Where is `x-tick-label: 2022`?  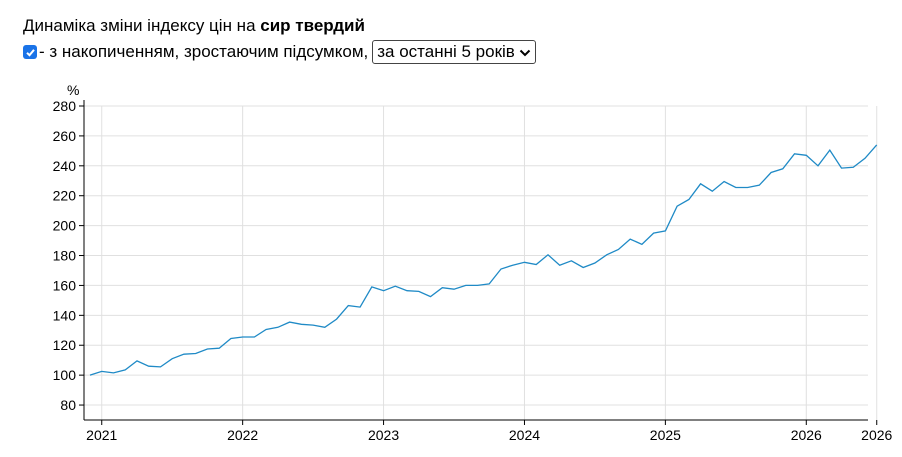
x-tick-label: 2022 is located at coordinates (242, 435).